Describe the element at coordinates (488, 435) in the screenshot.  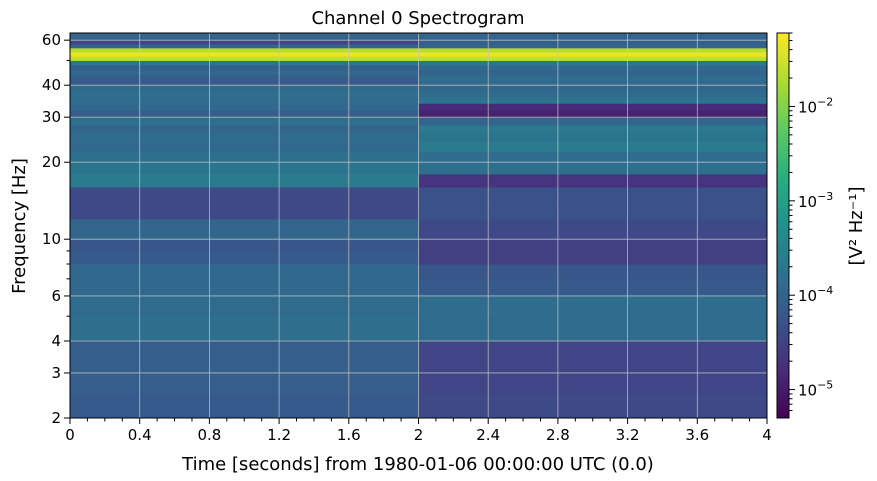
I see `x-tick-label: 2.4` at that location.